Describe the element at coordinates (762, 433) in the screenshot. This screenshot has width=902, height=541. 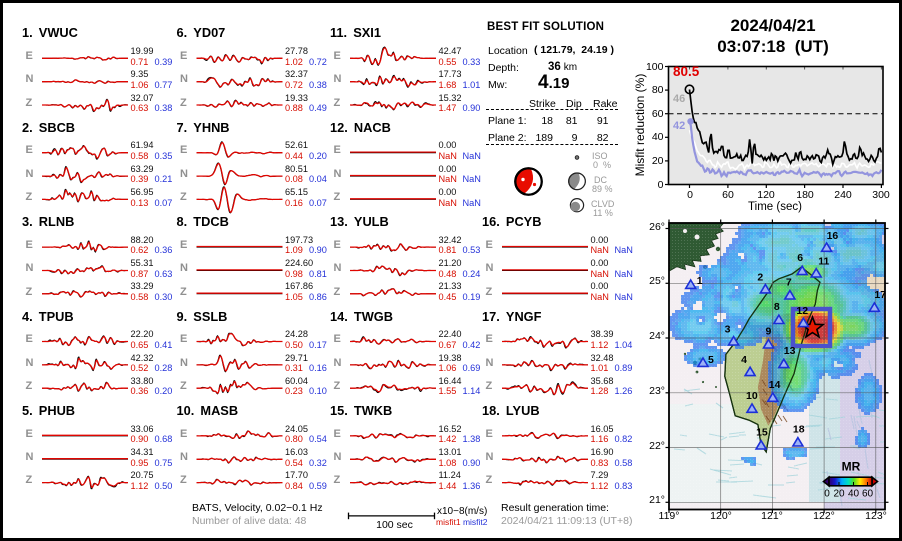
I see `svg-text: 15` at that location.